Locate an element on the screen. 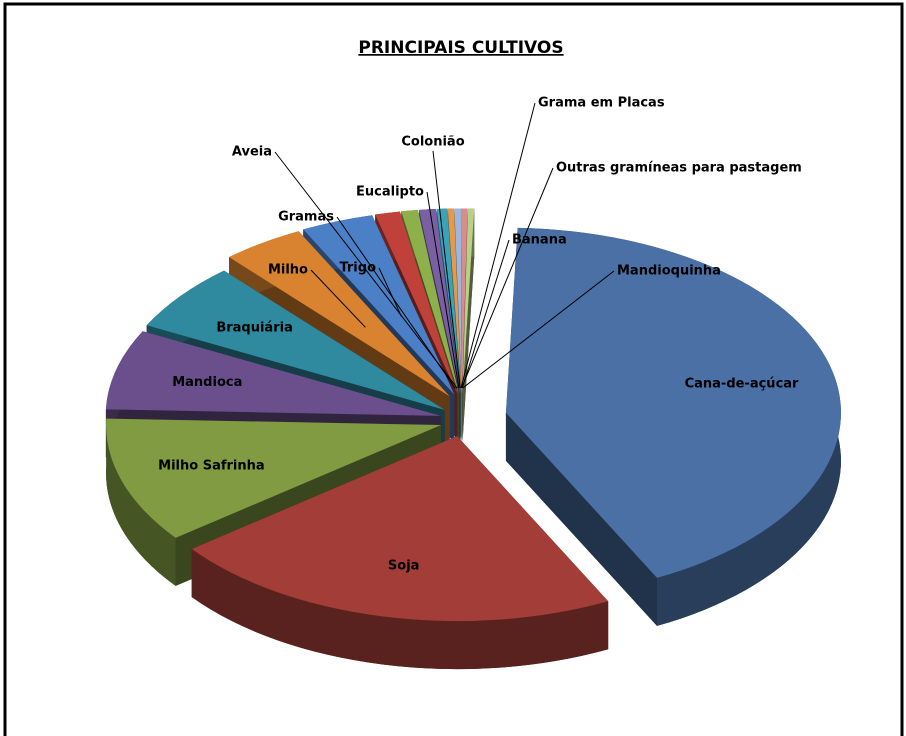  slice-label: Cana-de-açúcar is located at coordinates (742, 384).